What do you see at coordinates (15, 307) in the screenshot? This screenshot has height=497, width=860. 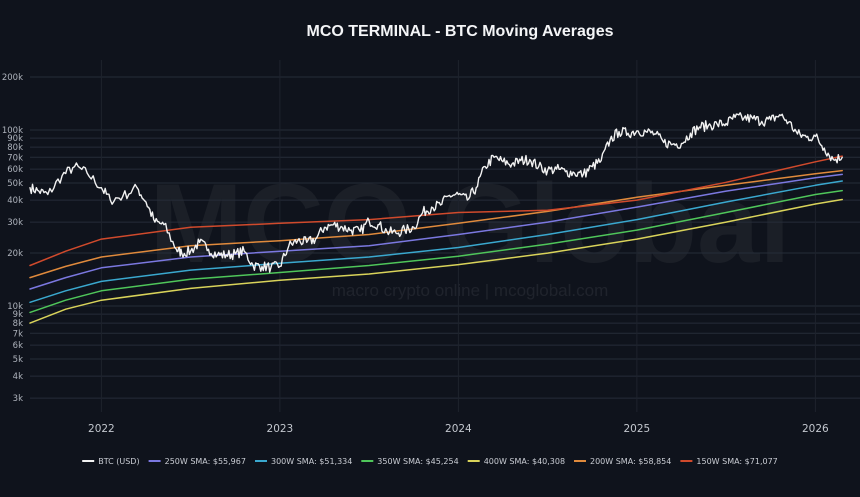 I see `y-tick-label: 10k` at bounding box center [15, 307].